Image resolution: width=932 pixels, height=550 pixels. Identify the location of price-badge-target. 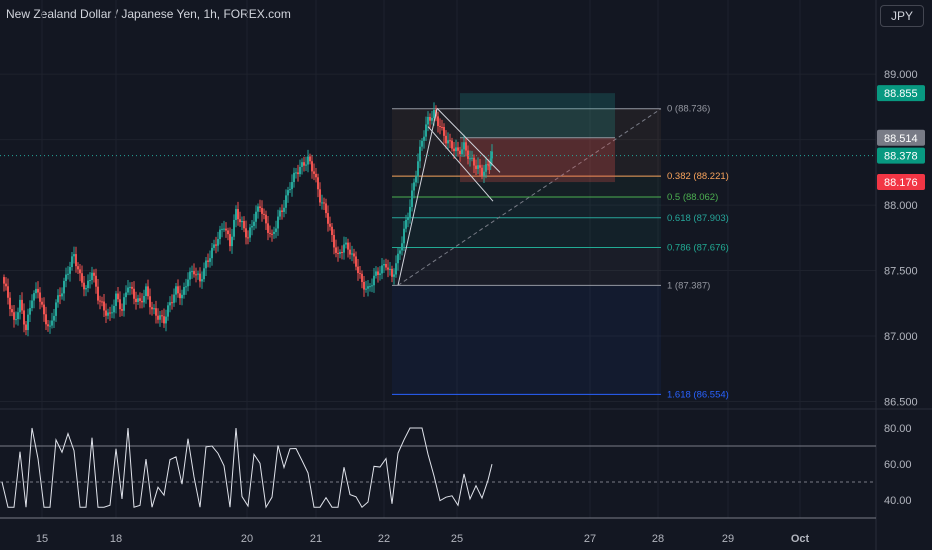
(901, 93).